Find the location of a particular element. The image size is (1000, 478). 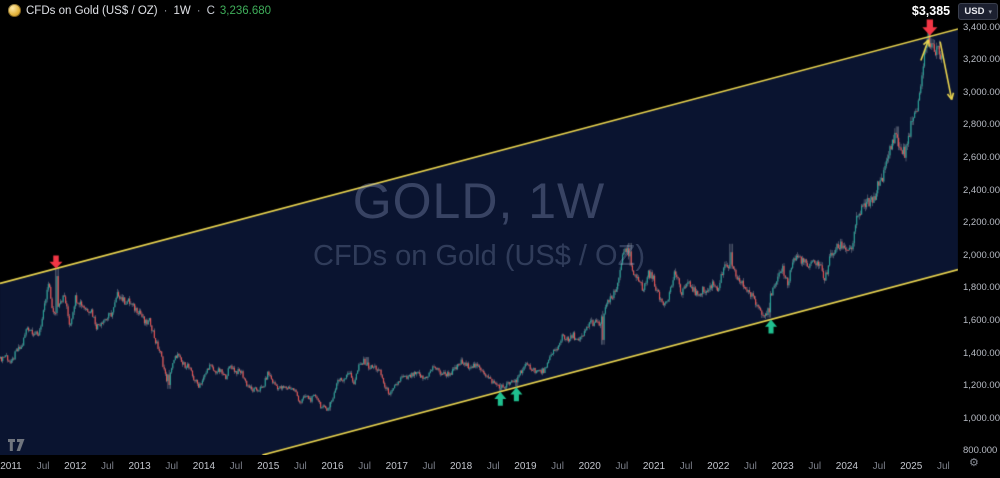

price-axis-label: 1,200.000 is located at coordinates (981, 386).